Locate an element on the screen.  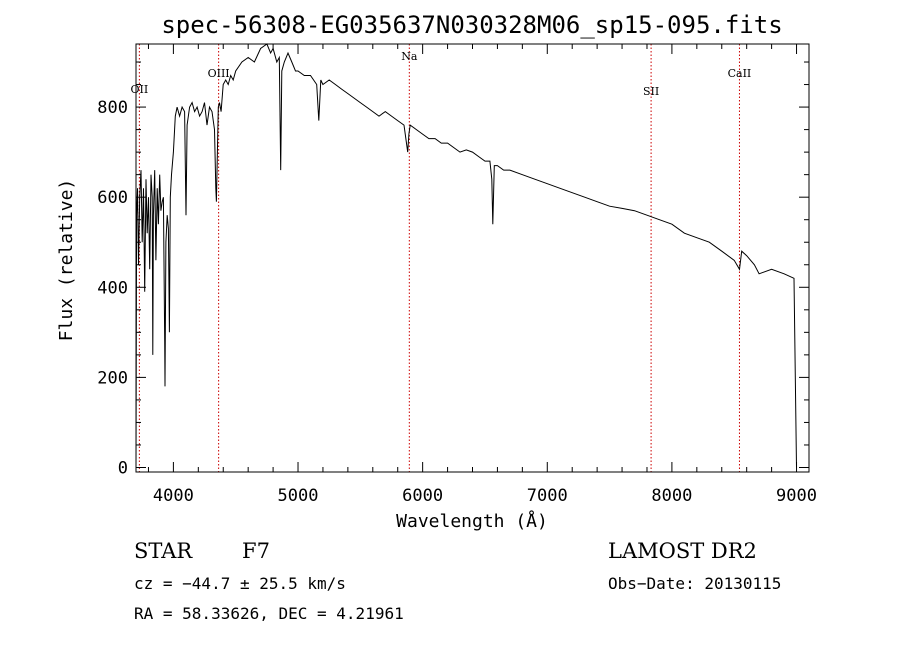
x-tick-label: 4000 is located at coordinates (173, 496).